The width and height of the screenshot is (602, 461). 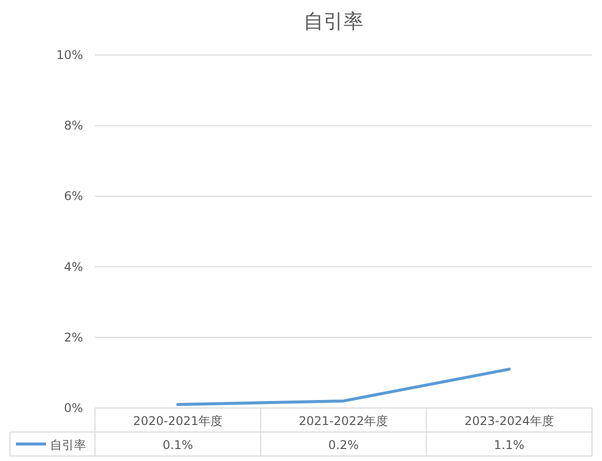 I want to click on y-tick-label: 2%, so click(x=73, y=337).